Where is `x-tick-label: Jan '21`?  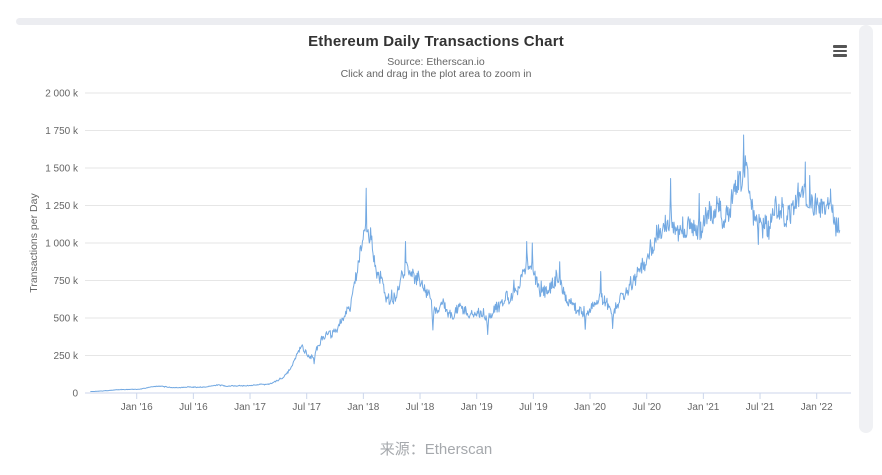 x-tick-label: Jan '21 is located at coordinates (703, 407).